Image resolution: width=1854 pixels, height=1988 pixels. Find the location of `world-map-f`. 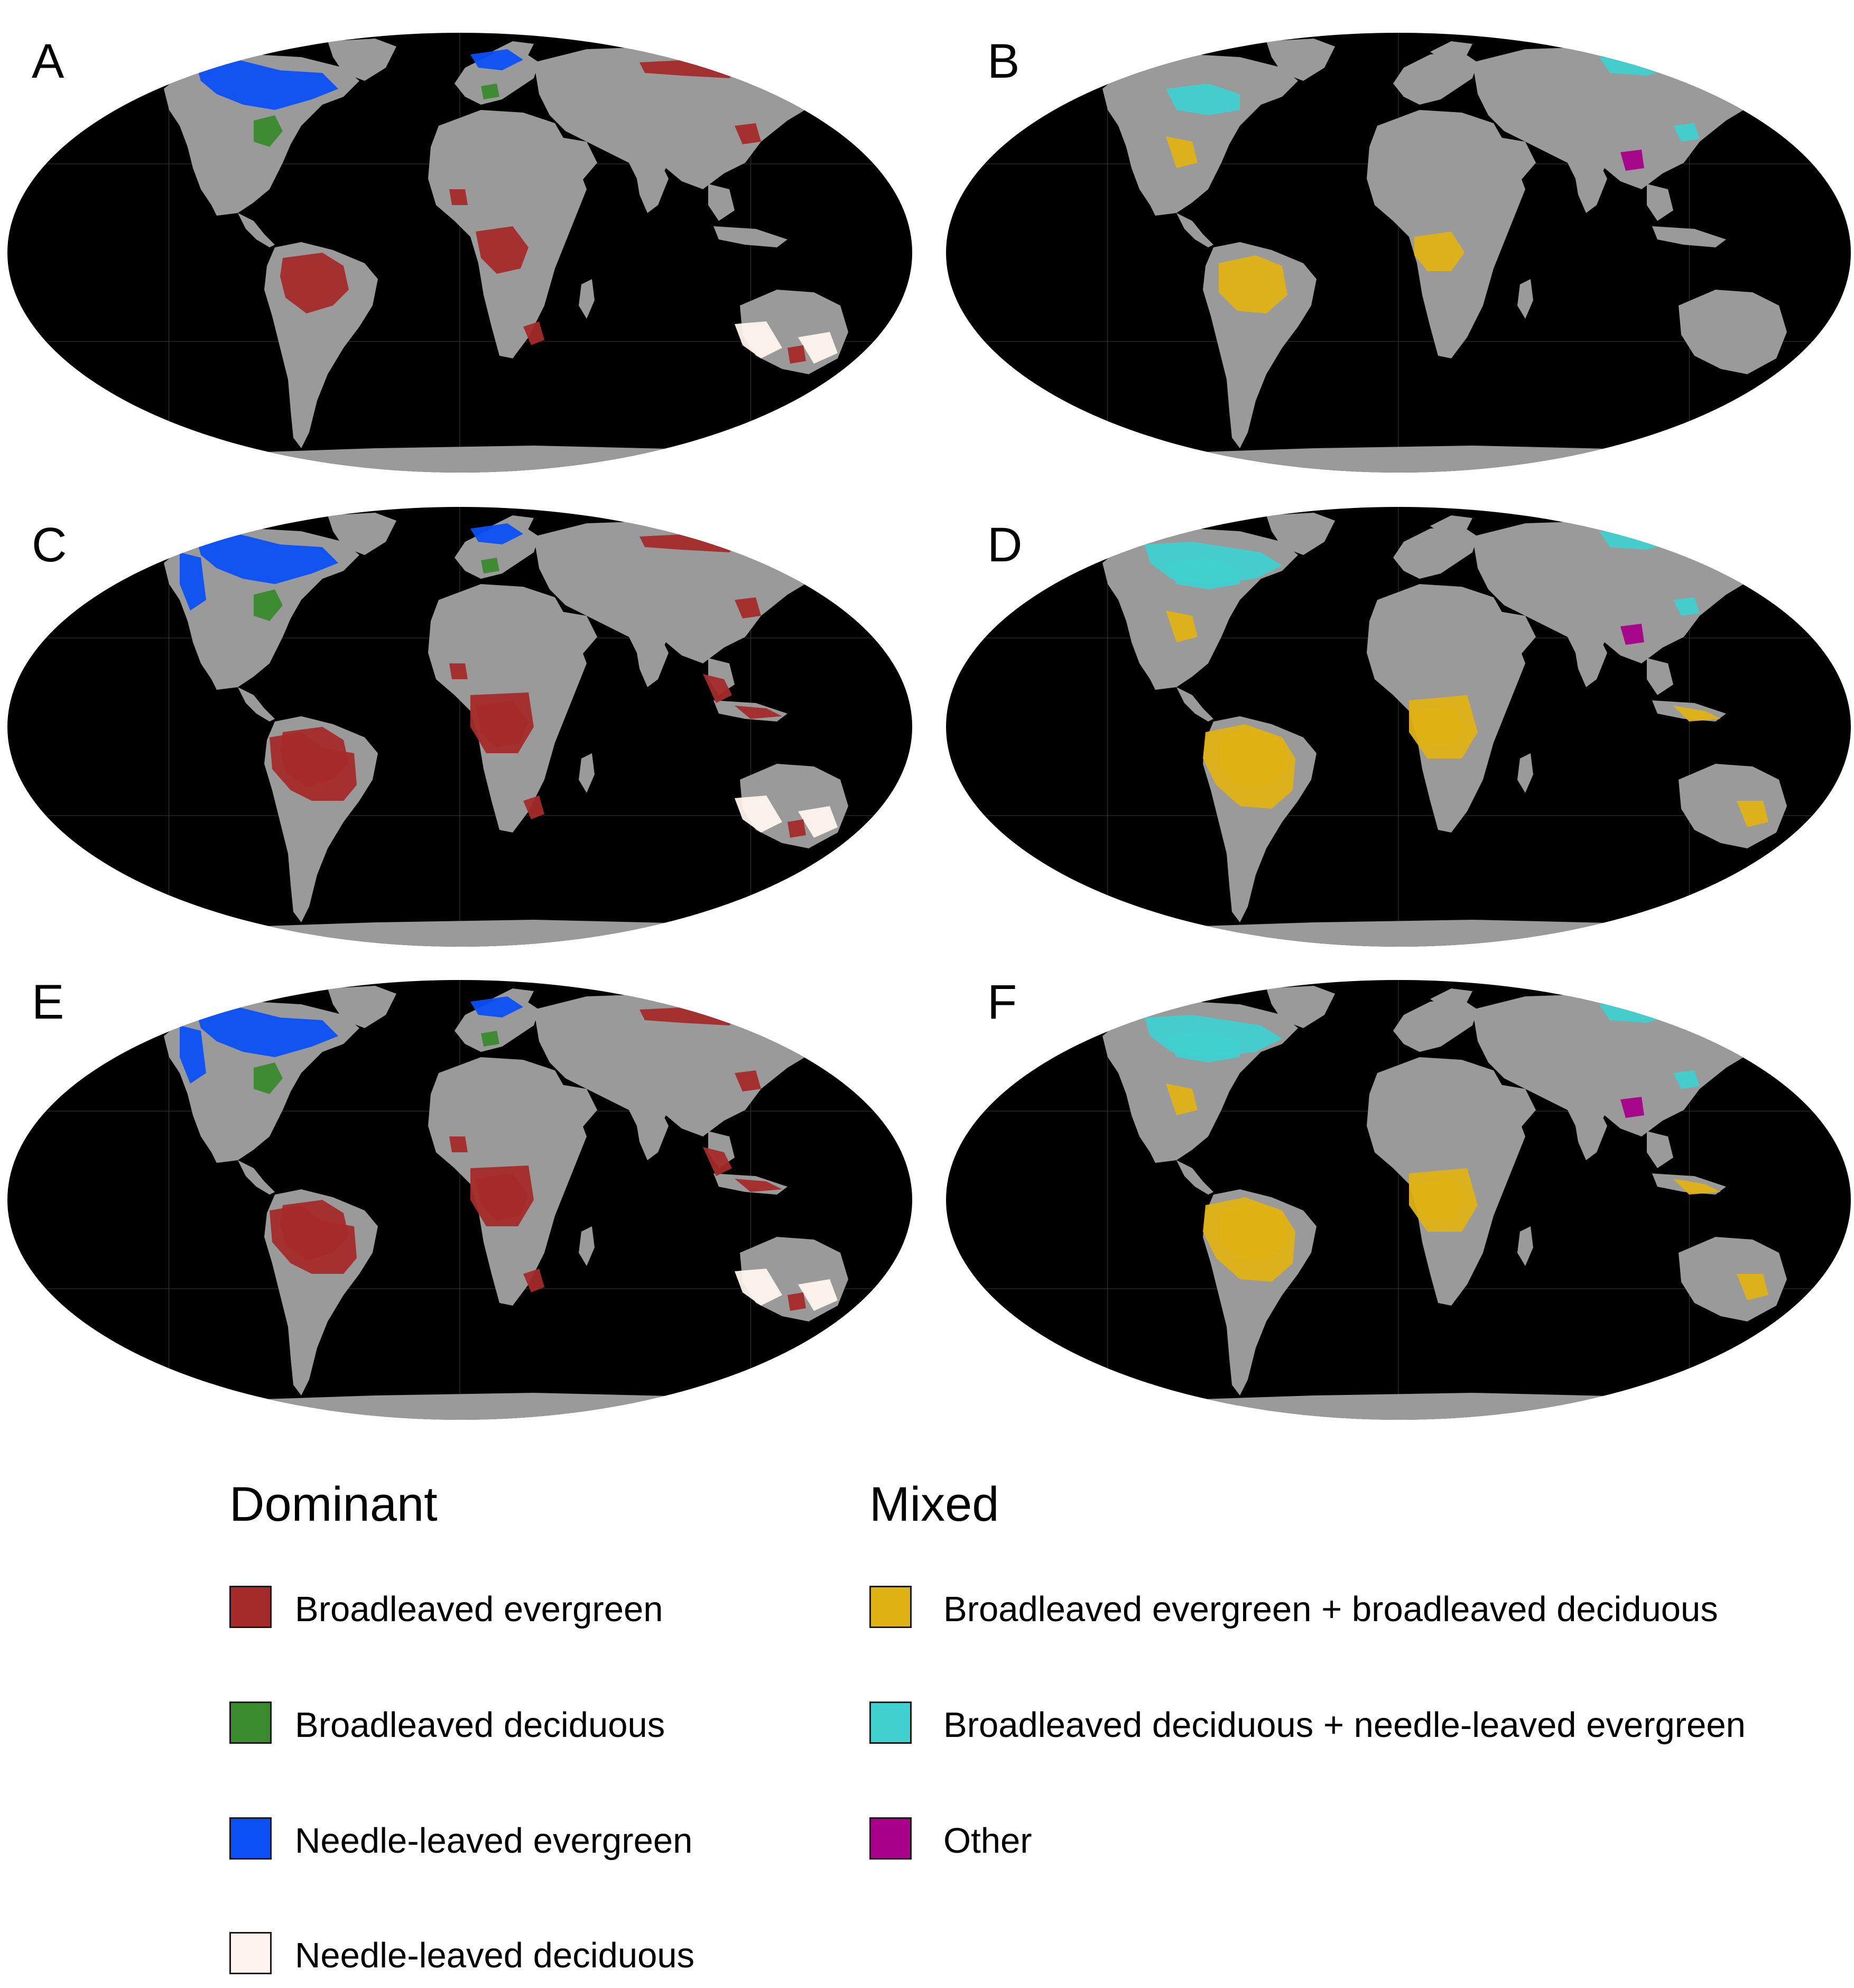

world-map-f is located at coordinates (1398, 1200).